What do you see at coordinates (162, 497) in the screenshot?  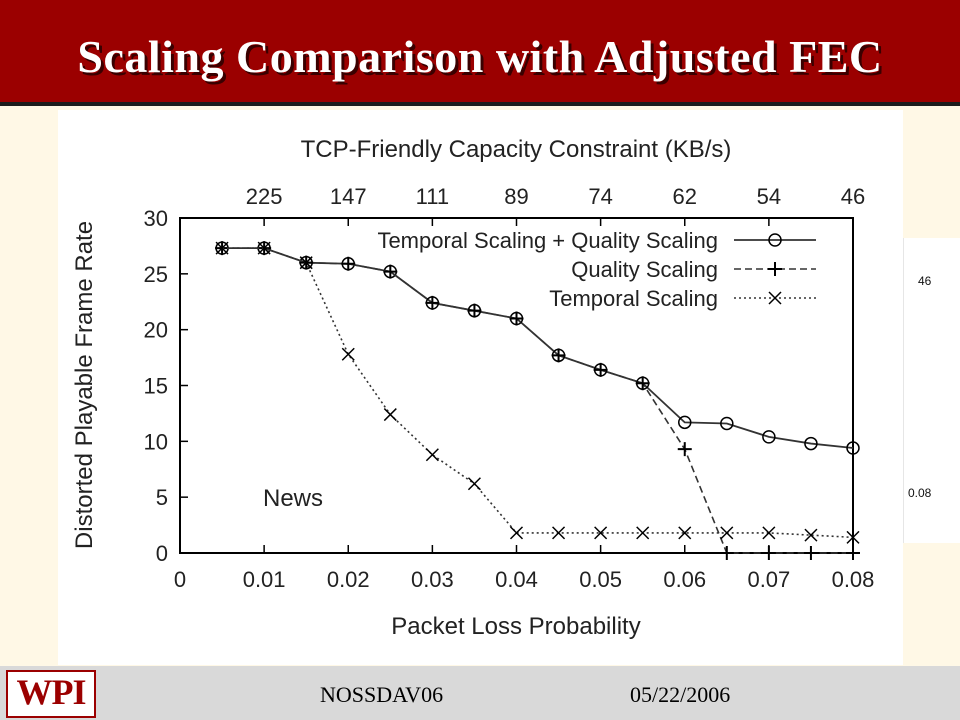 I see `y-tick-label: 5` at bounding box center [162, 497].